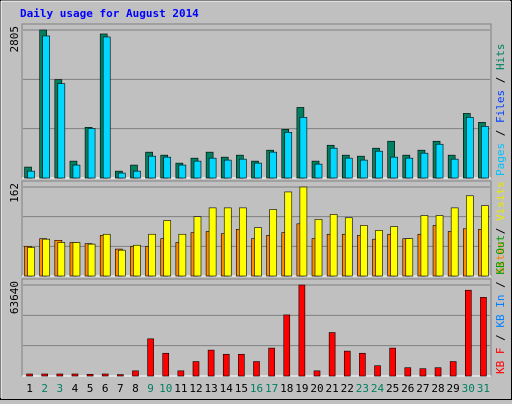  Describe the element at coordinates (195, 388) in the screenshot. I see `x-tick-label: 12` at that location.